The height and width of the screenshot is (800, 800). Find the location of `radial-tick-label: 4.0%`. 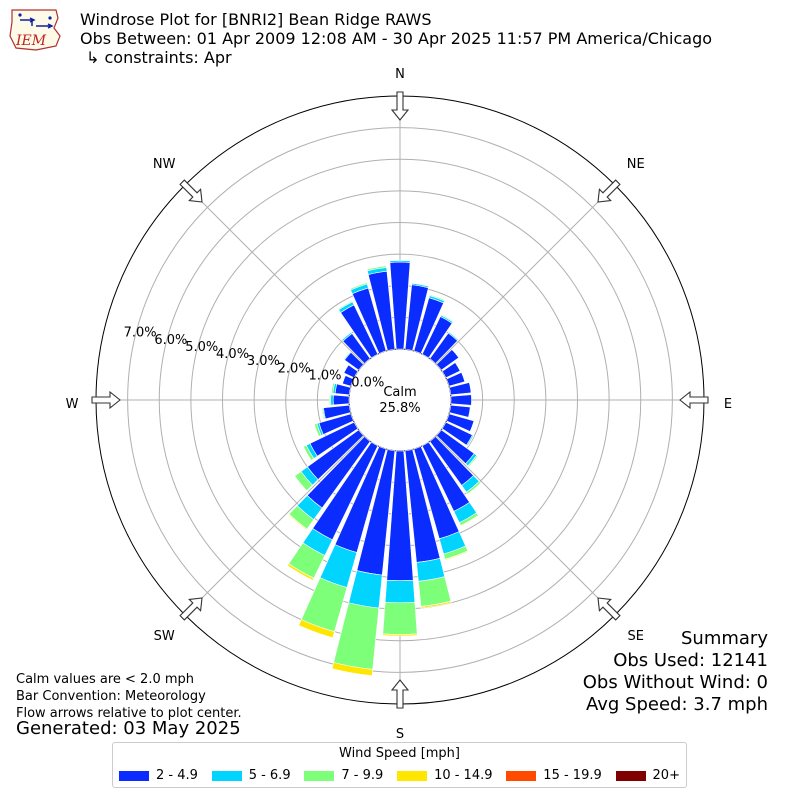

radial-tick-label: 4.0% is located at coordinates (232, 354).